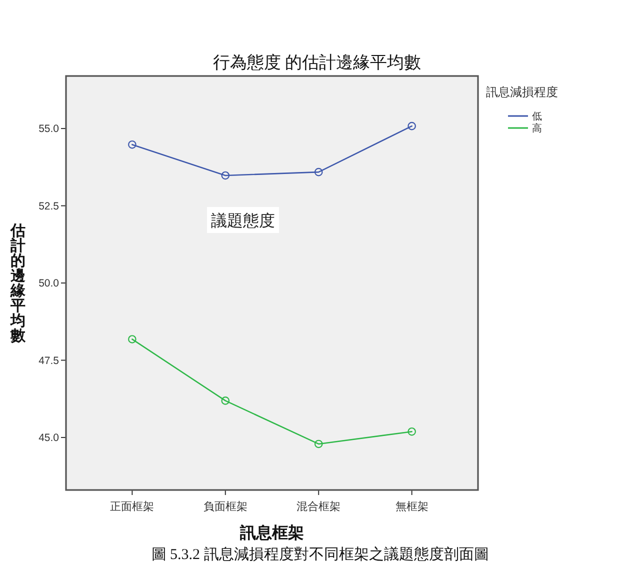 This screenshot has height=565, width=640. I want to click on y-tick-label: 45.0, so click(49, 438).